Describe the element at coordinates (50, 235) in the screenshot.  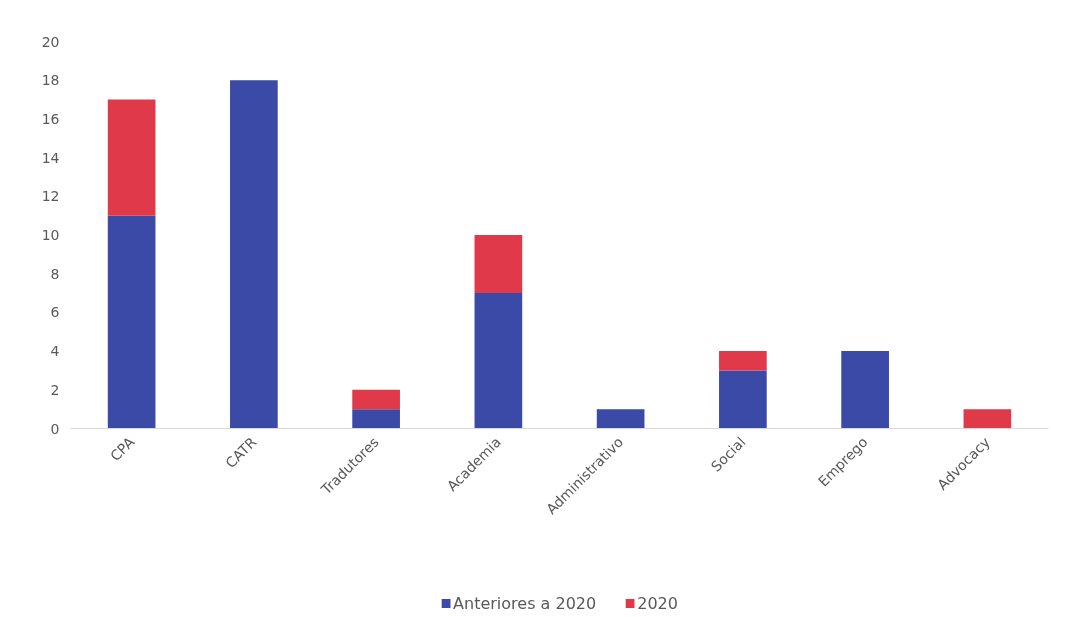
I see `y-tick-label: 10` at that location.